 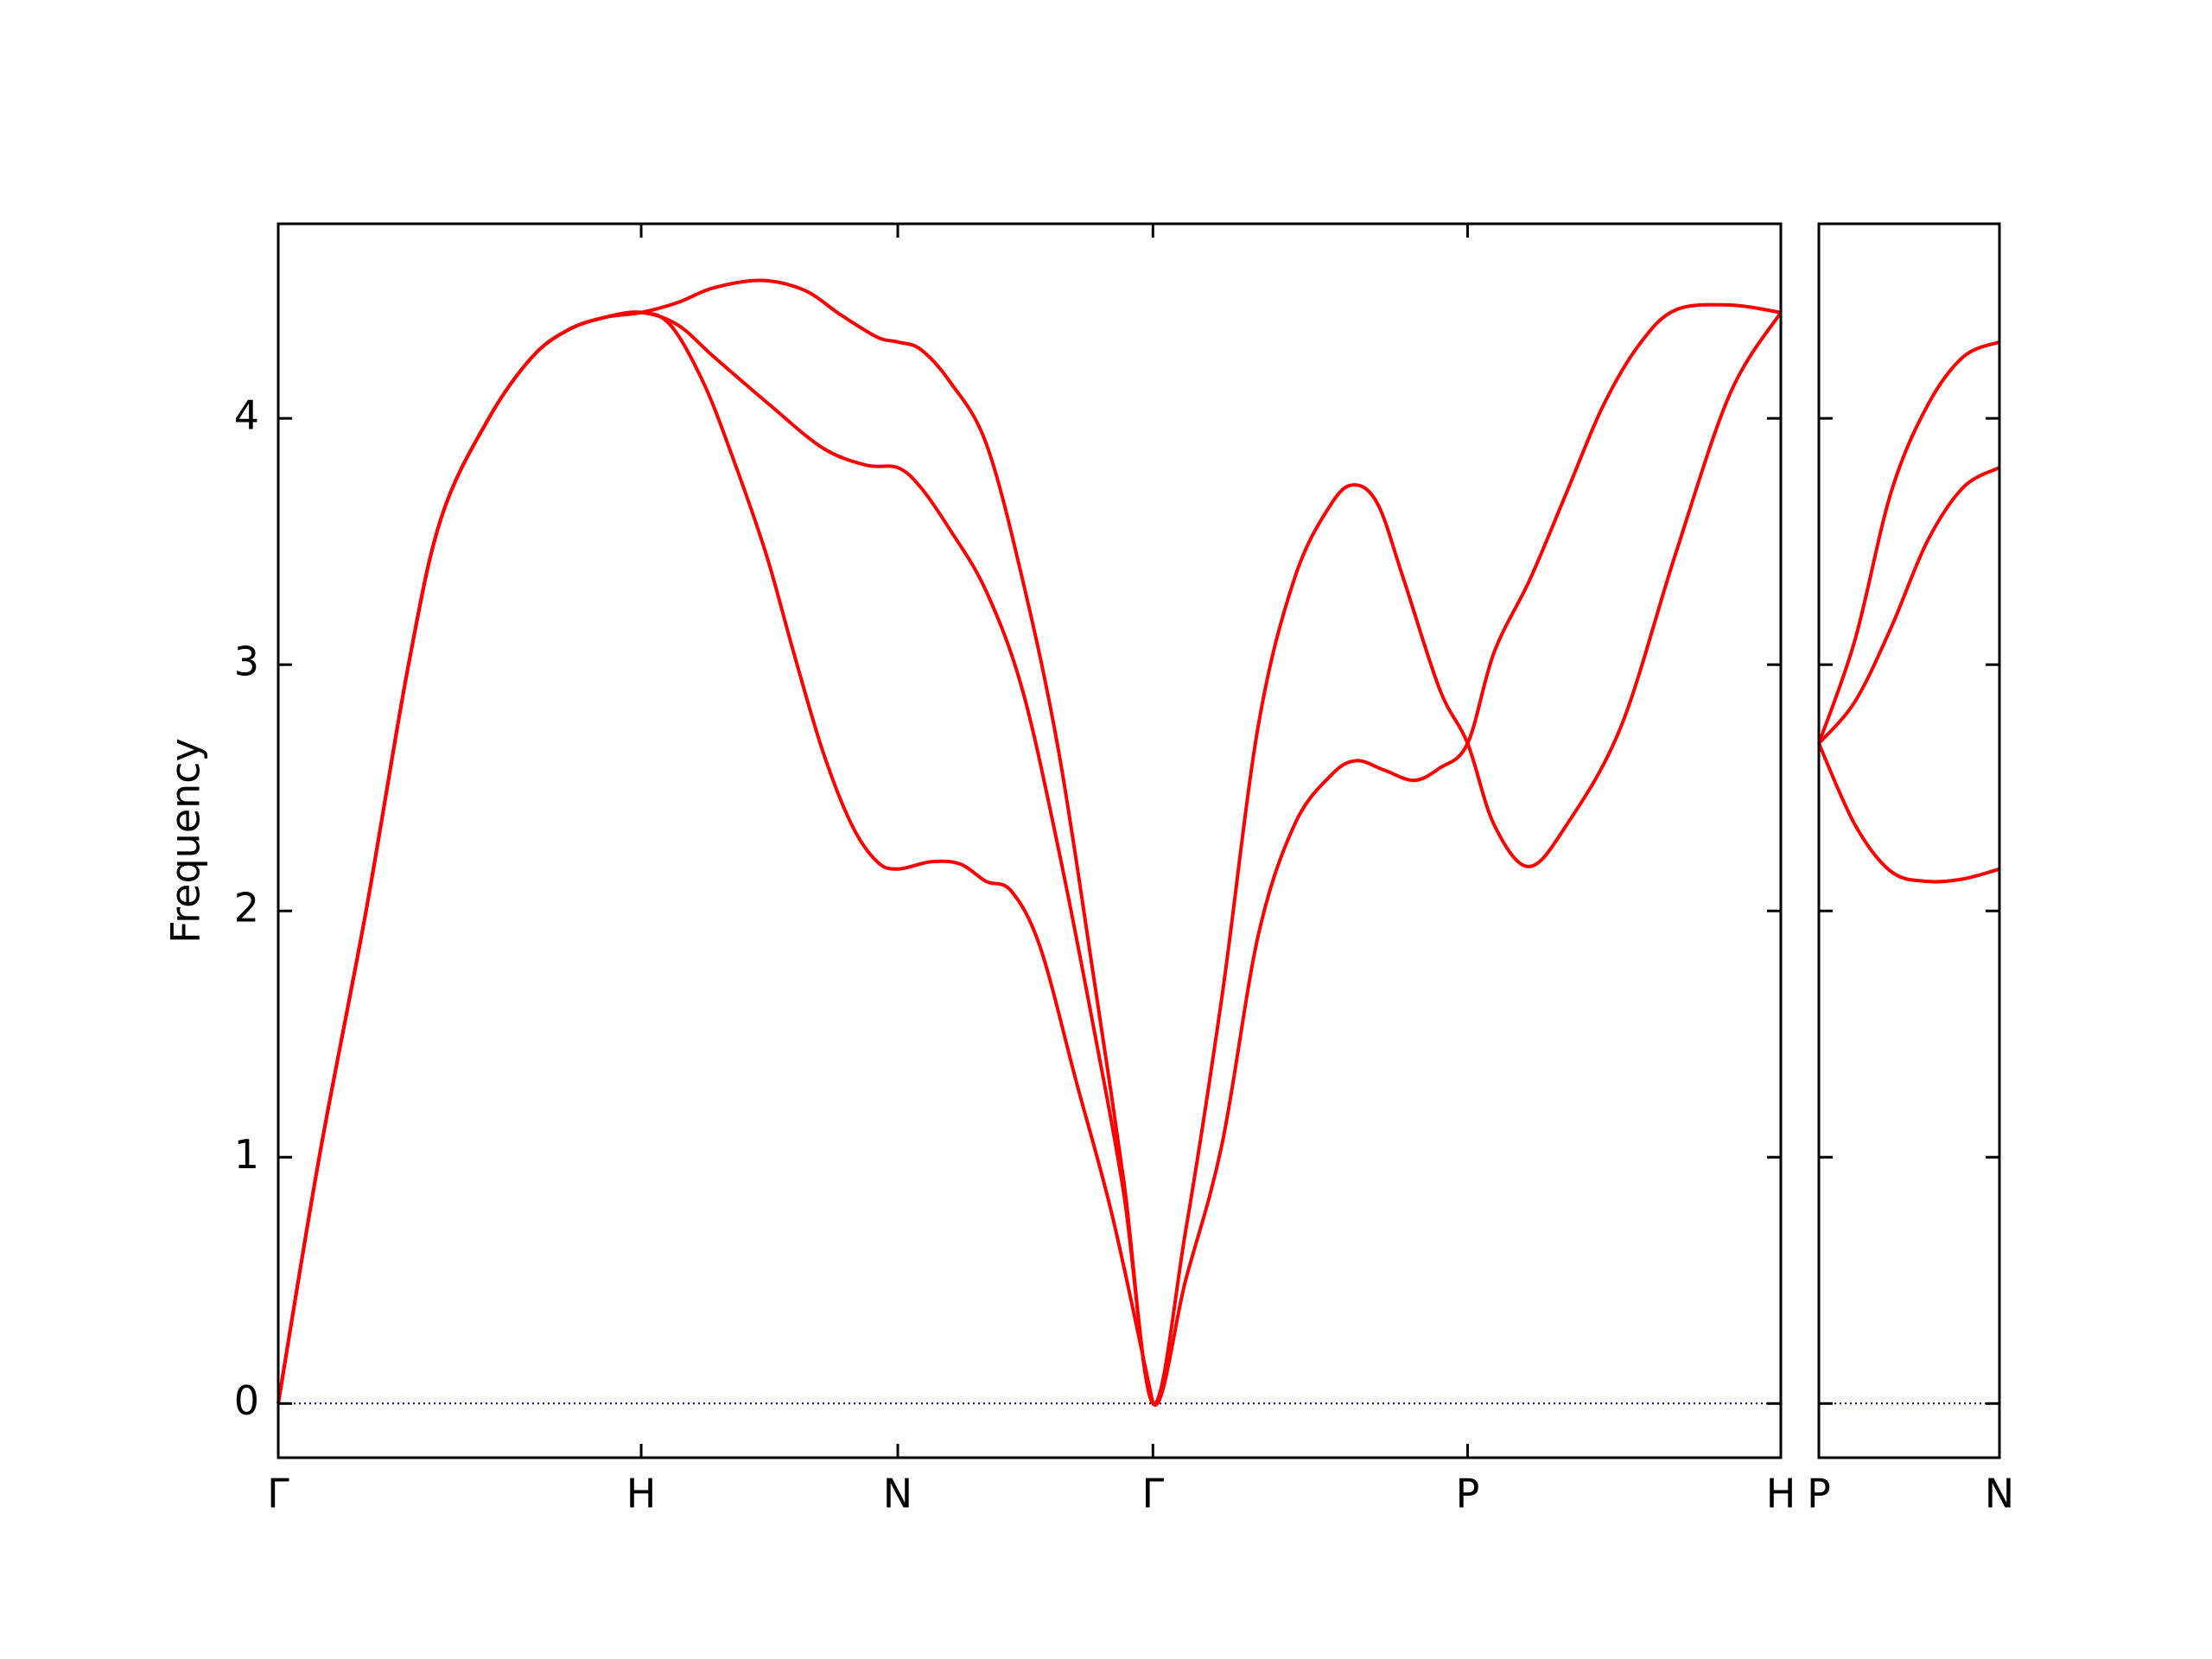 What do you see at coordinates (246, 415) in the screenshot?
I see `y-tick-label: 4` at bounding box center [246, 415].